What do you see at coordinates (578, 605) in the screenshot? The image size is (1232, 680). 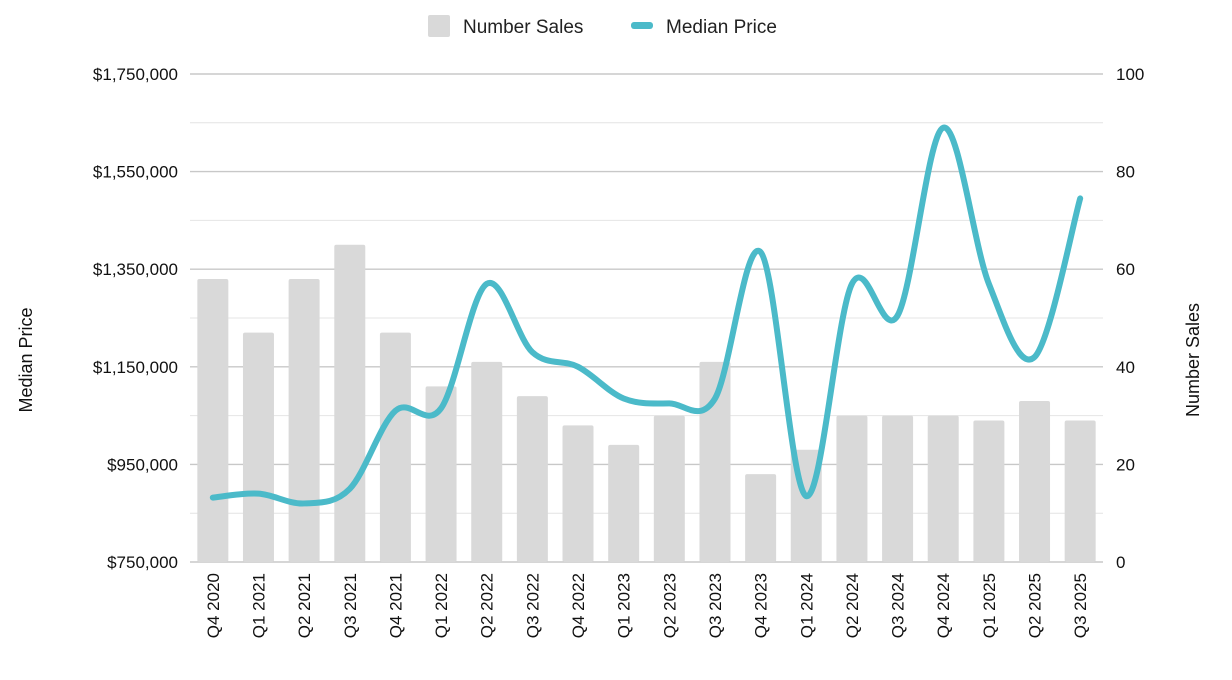 I see `x-tick-label: Q4 2022` at bounding box center [578, 605].